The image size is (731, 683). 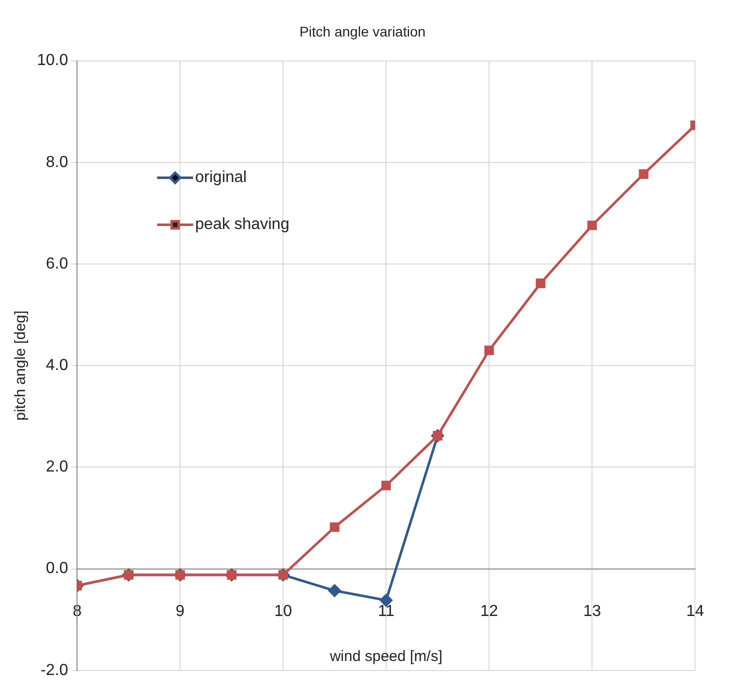 I want to click on x-axis-title: wind speed [m/s], so click(x=385, y=657).